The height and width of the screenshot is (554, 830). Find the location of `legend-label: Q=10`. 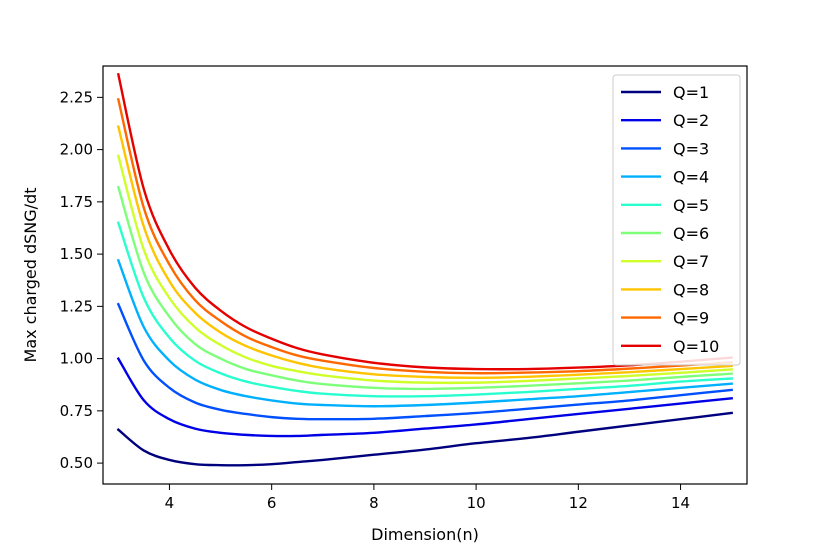

legend-label: Q=10 is located at coordinates (696, 346).